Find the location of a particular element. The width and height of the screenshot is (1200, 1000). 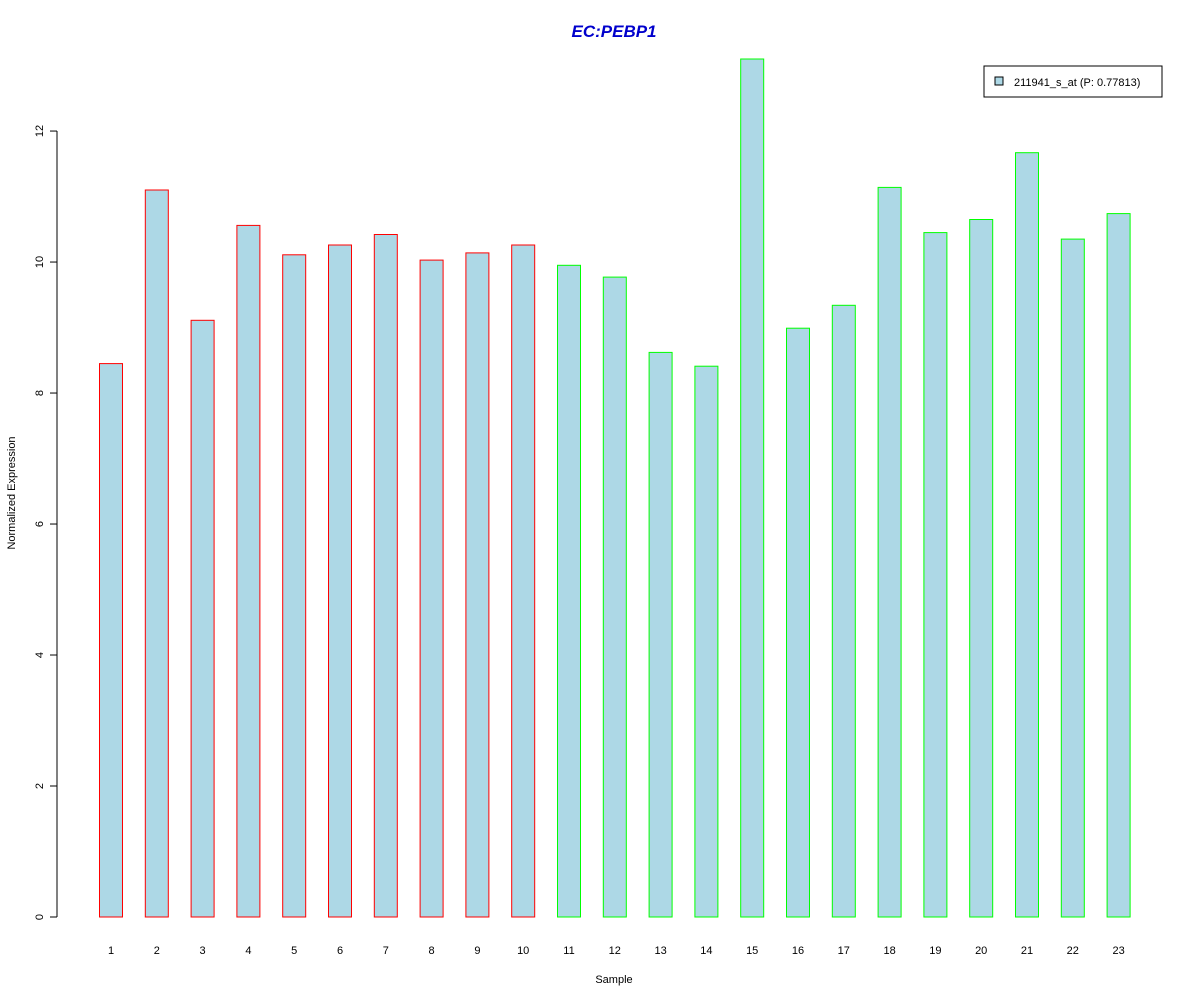

y-tick-label: 4 is located at coordinates (40, 655).